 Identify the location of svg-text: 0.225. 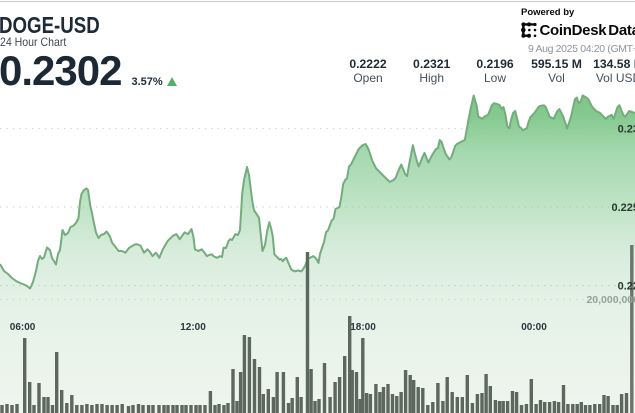
(623, 208).